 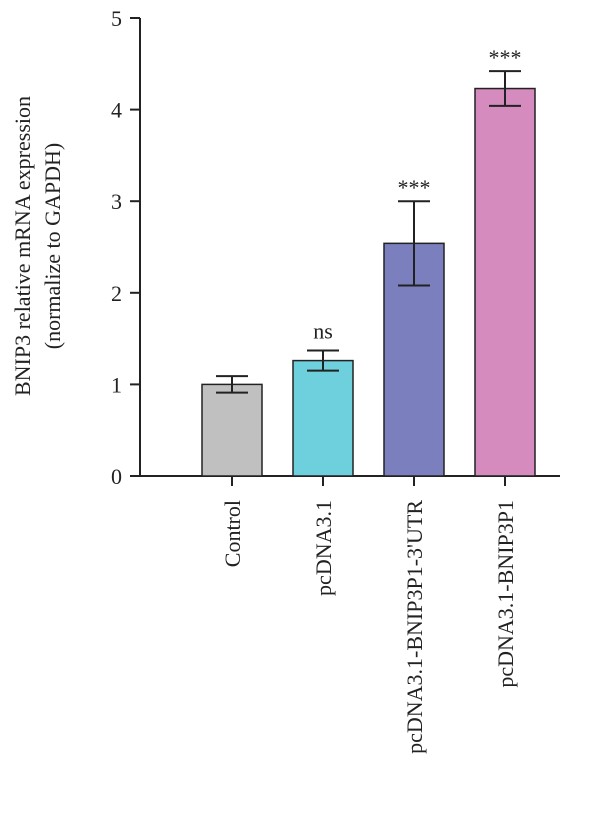 I want to click on y-tick-label: 4, so click(x=116, y=110).